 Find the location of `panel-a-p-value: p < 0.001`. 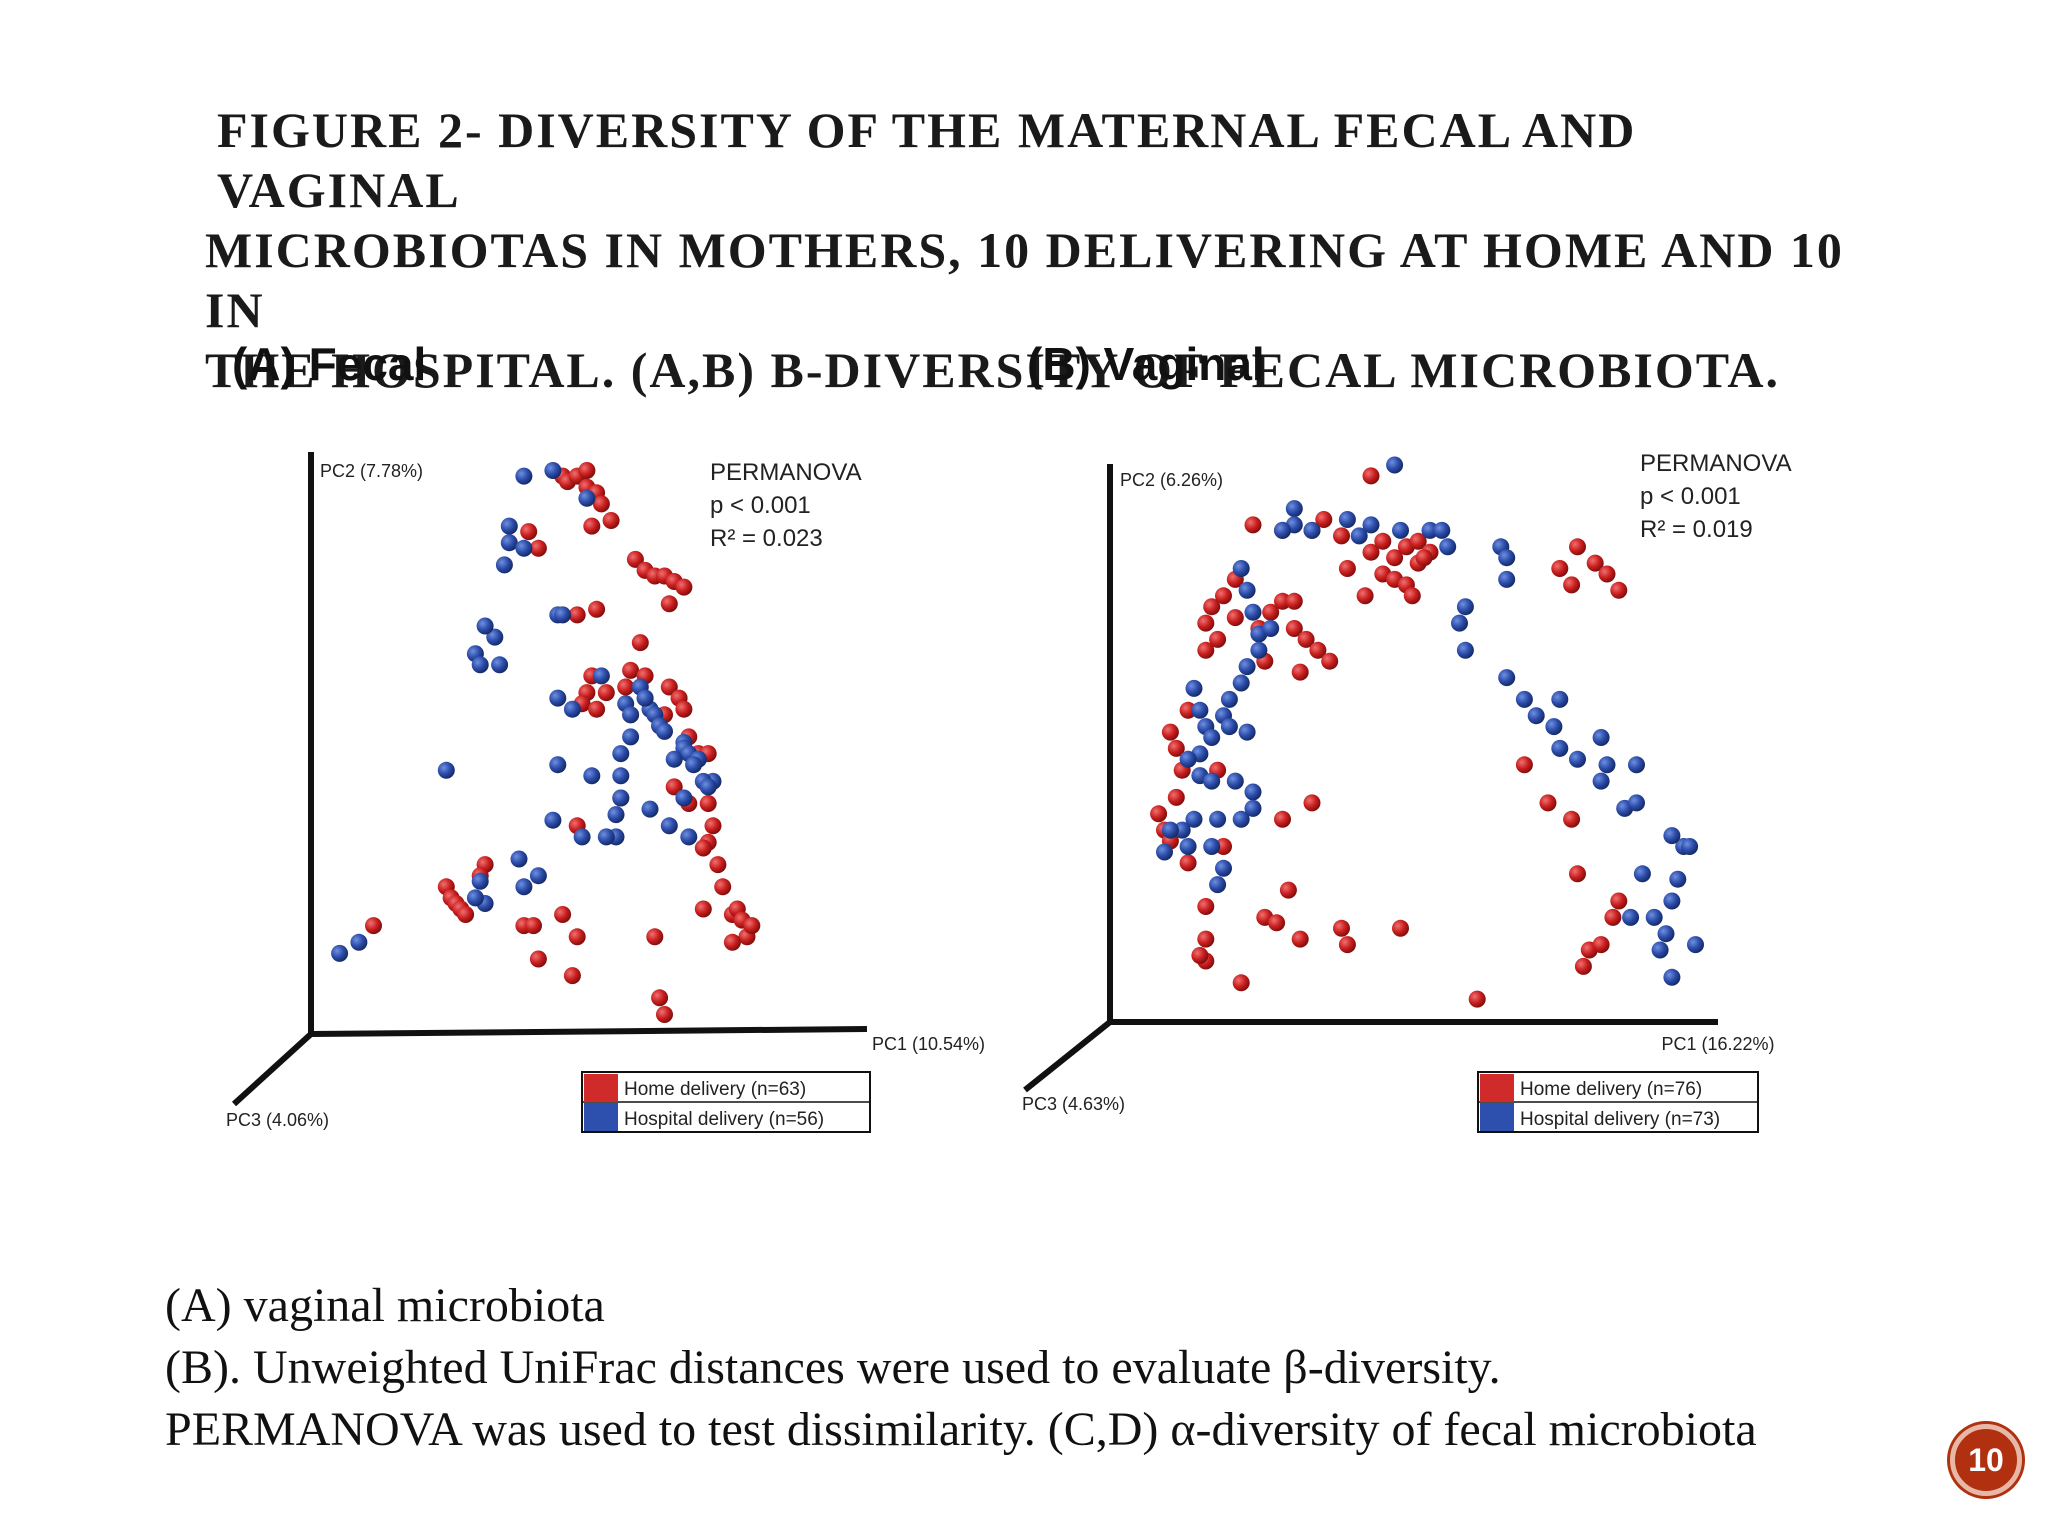

panel-a-p-value: p < 0.001 is located at coordinates (760, 505).